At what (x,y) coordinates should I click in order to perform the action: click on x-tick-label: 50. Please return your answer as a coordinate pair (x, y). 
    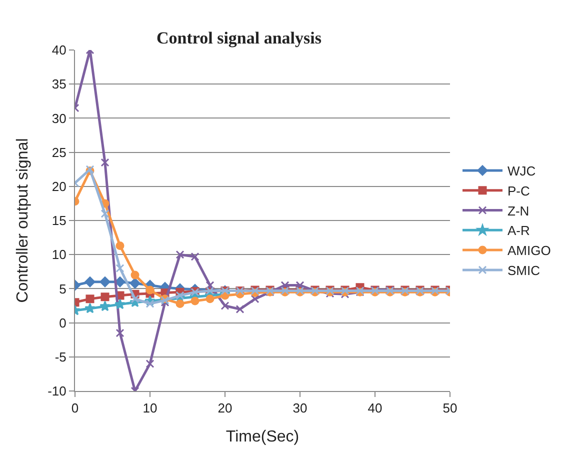
    Looking at the image, I should click on (450, 408).